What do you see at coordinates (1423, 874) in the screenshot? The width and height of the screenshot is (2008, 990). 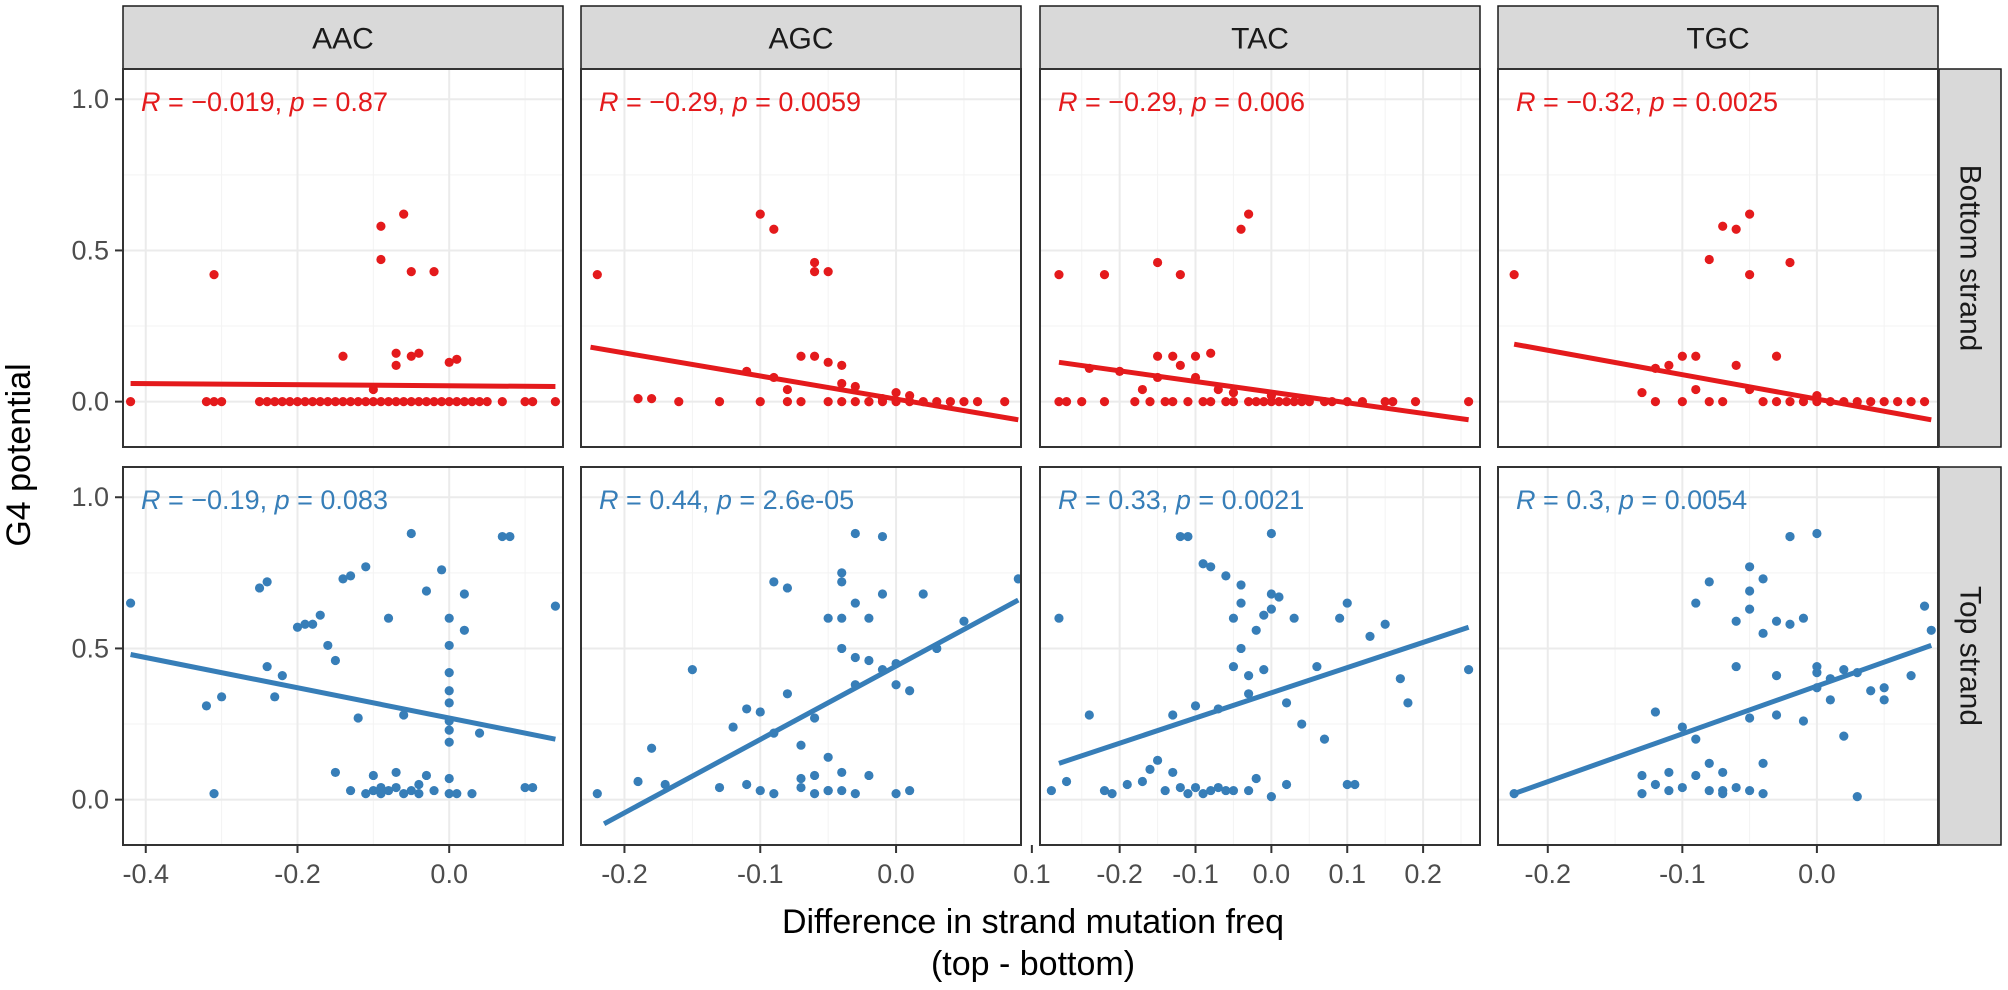 I see `x-tick-label: 0.2` at bounding box center [1423, 874].